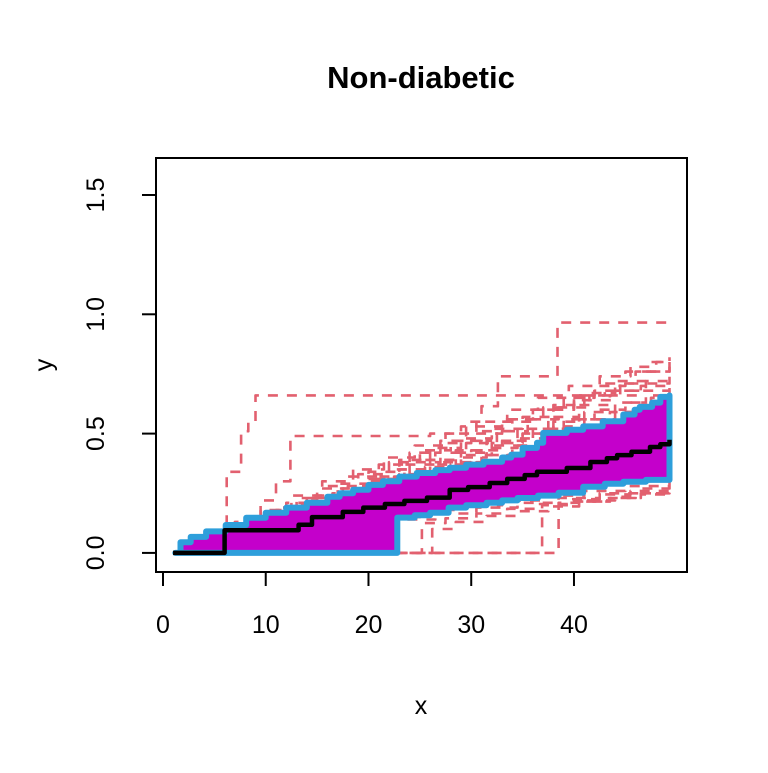 This screenshot has height=773, width=768. Describe the element at coordinates (471, 625) in the screenshot. I see `x-tick-label: 30` at that location.